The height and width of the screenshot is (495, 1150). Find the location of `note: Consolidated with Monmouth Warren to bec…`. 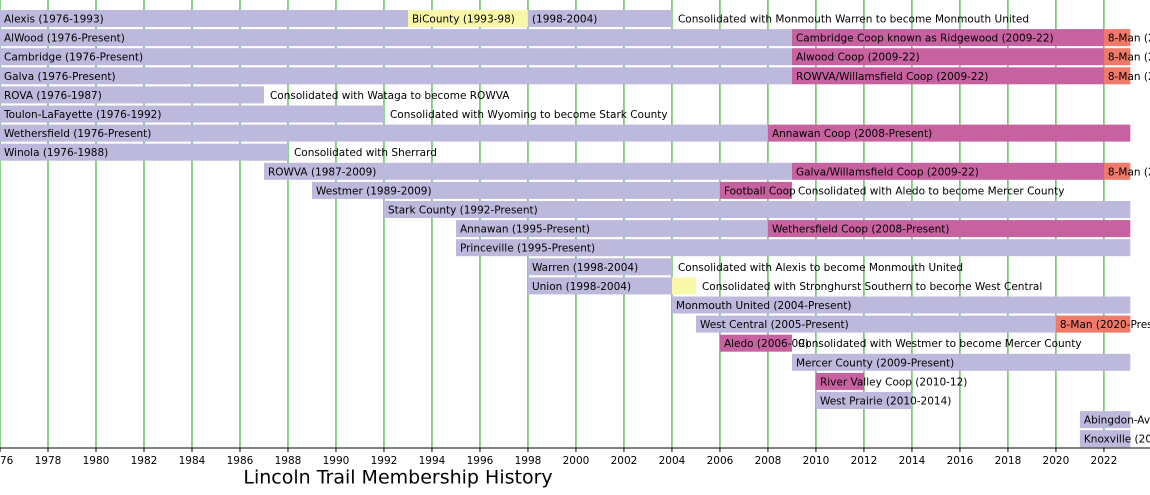

note: Consolidated with Monmouth Warren to bec… is located at coordinates (853, 20).